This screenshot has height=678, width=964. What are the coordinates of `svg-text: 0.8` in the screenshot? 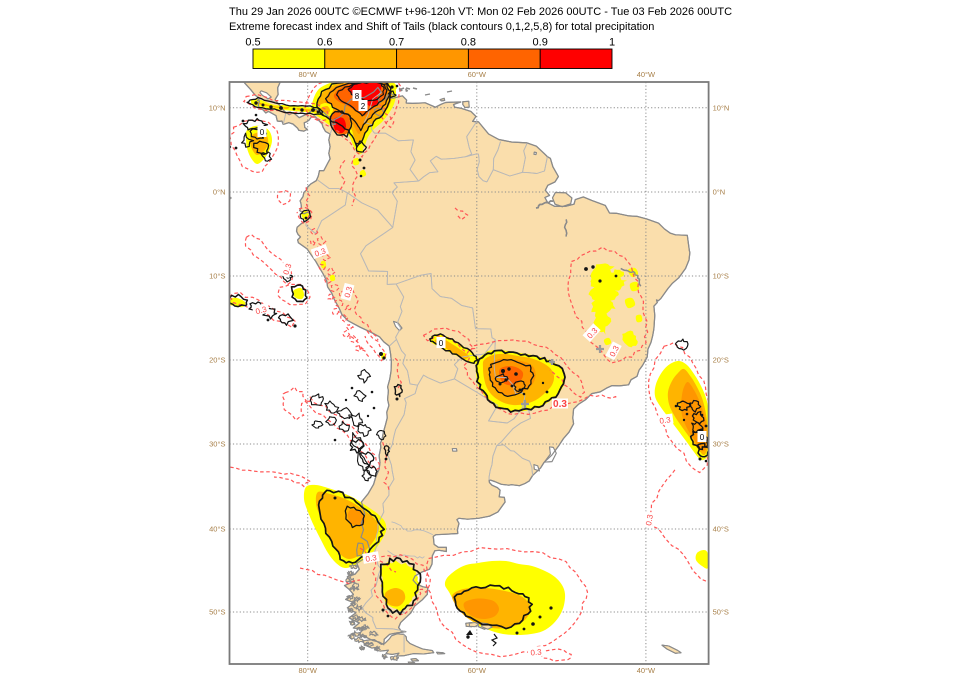 It's located at (468, 43).